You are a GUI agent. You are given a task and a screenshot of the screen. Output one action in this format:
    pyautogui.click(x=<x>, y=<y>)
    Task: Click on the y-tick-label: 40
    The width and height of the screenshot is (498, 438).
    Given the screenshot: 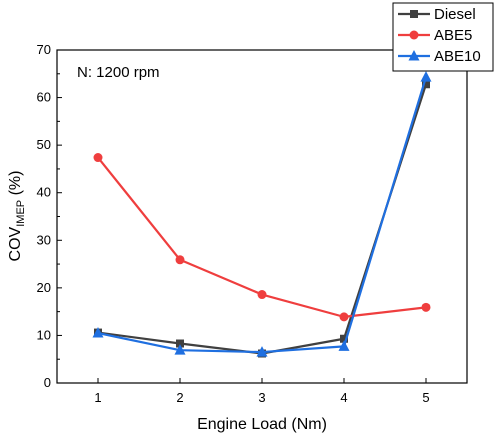 What is the action you would take?
    pyautogui.click(x=44, y=192)
    